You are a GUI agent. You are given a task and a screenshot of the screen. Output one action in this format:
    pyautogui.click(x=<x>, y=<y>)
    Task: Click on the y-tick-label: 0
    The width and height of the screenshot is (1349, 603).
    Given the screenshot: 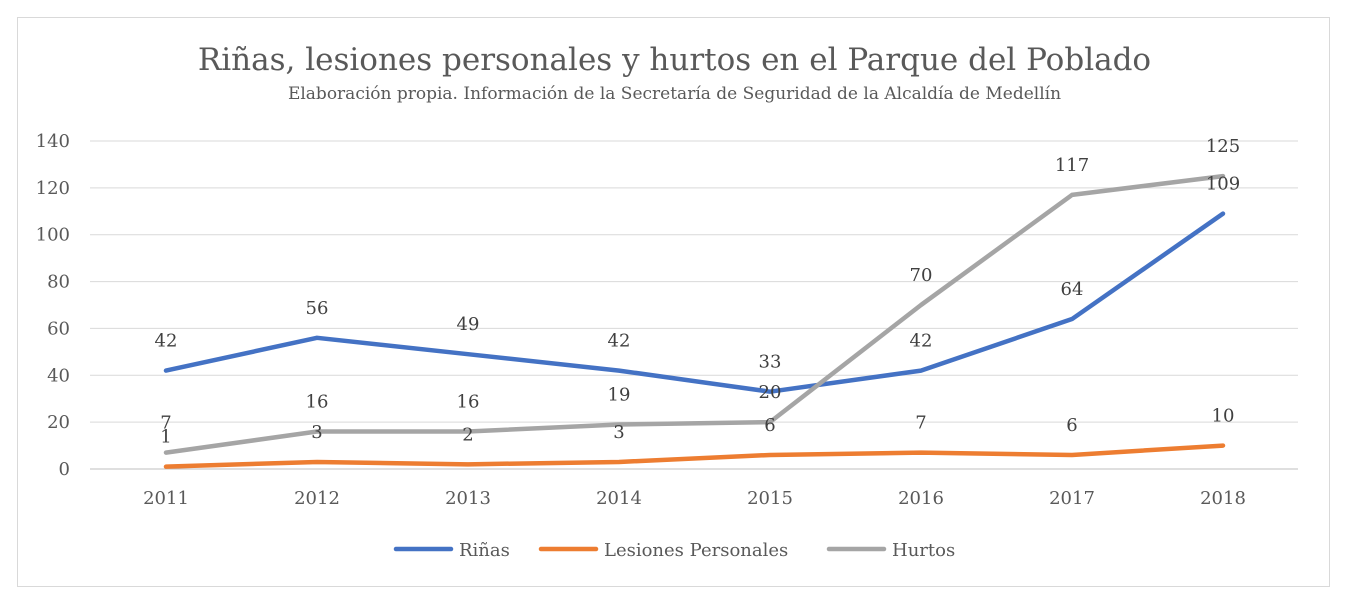 What is the action you would take?
    pyautogui.click(x=64, y=469)
    